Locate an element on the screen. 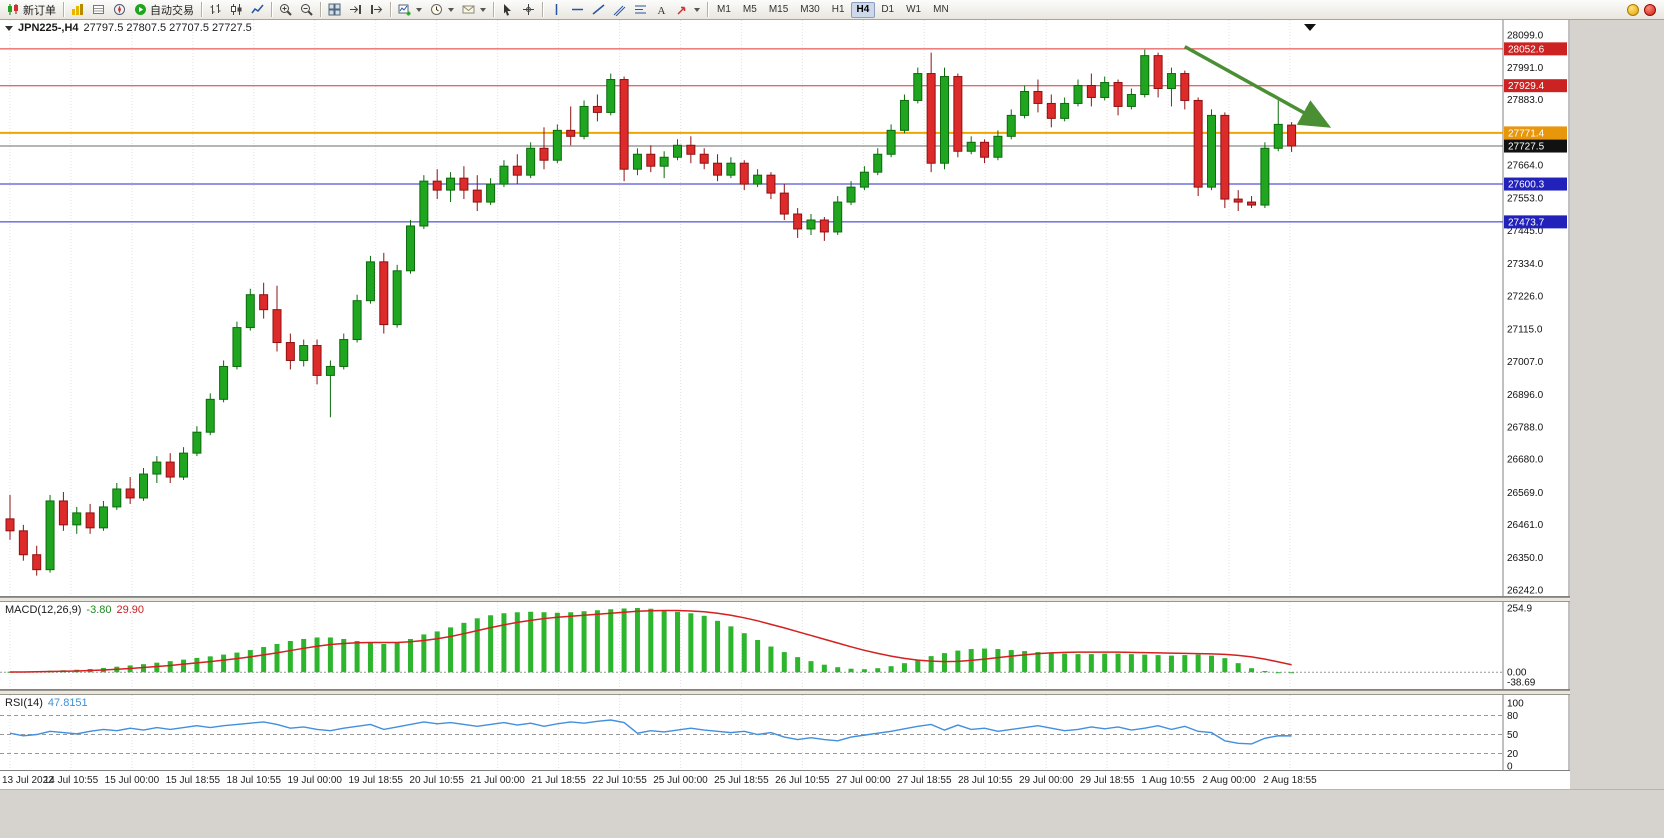 This screenshot has width=1664, height=838. main-toolbar: 新订单 自动交易 A M1 M5 M15 M30 H1 H4 D1 W1 MN is located at coordinates (832, 10).